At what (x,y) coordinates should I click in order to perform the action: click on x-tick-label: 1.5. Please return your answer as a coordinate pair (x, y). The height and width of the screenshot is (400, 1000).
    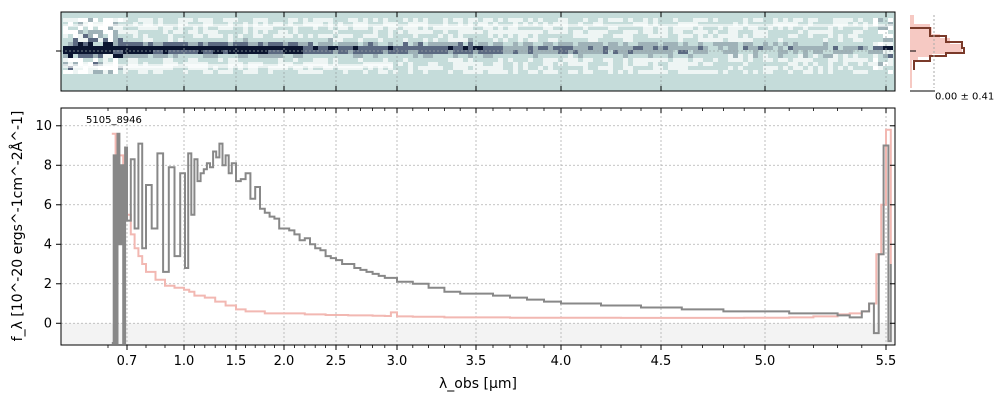
    Looking at the image, I should click on (236, 361).